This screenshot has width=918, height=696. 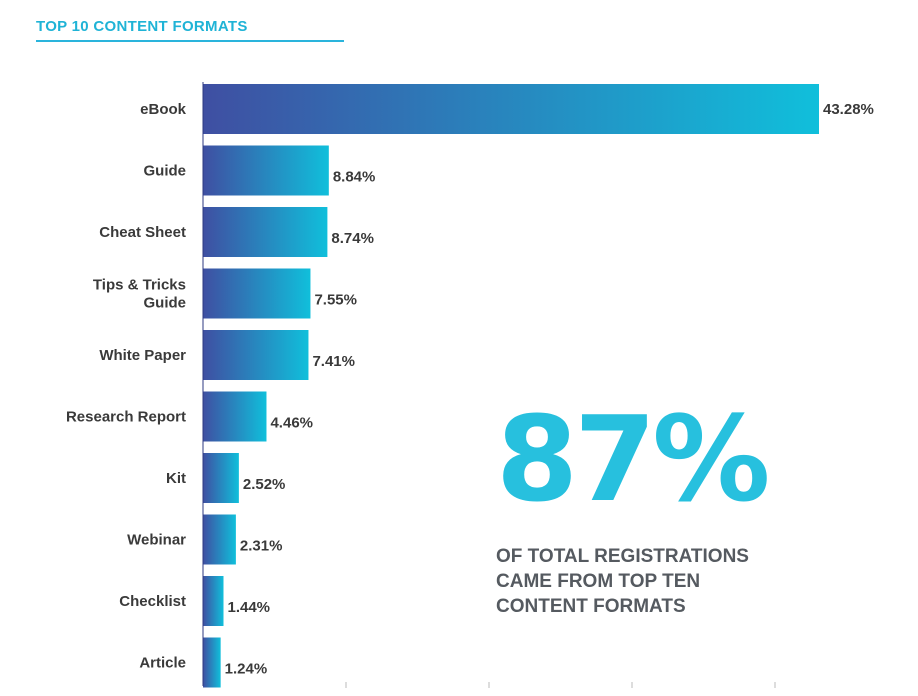 What do you see at coordinates (560, 685) in the screenshot?
I see `x-axis-ticks` at bounding box center [560, 685].